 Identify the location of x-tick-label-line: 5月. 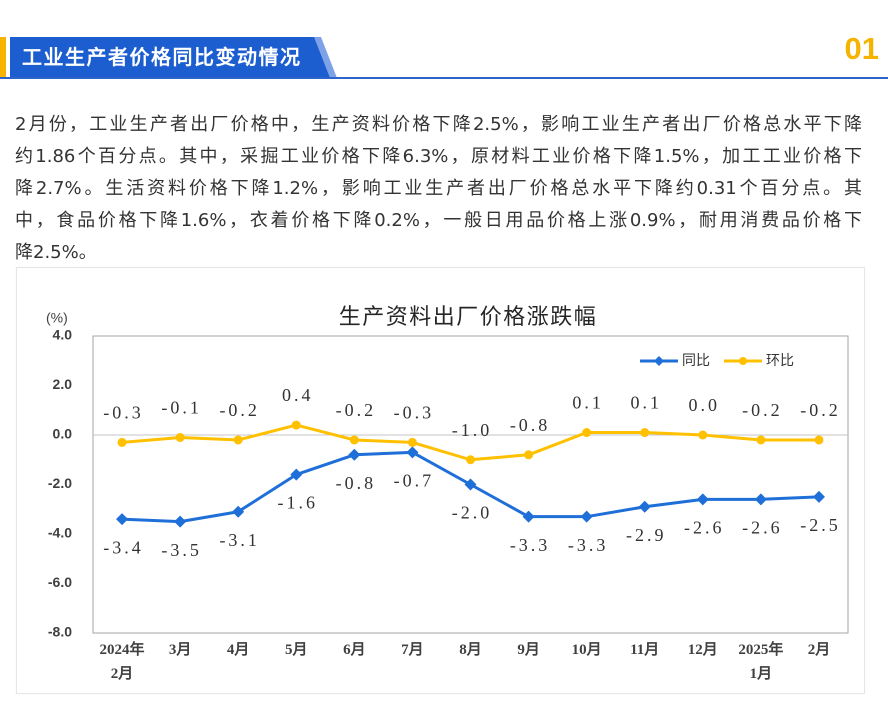
(296, 649).